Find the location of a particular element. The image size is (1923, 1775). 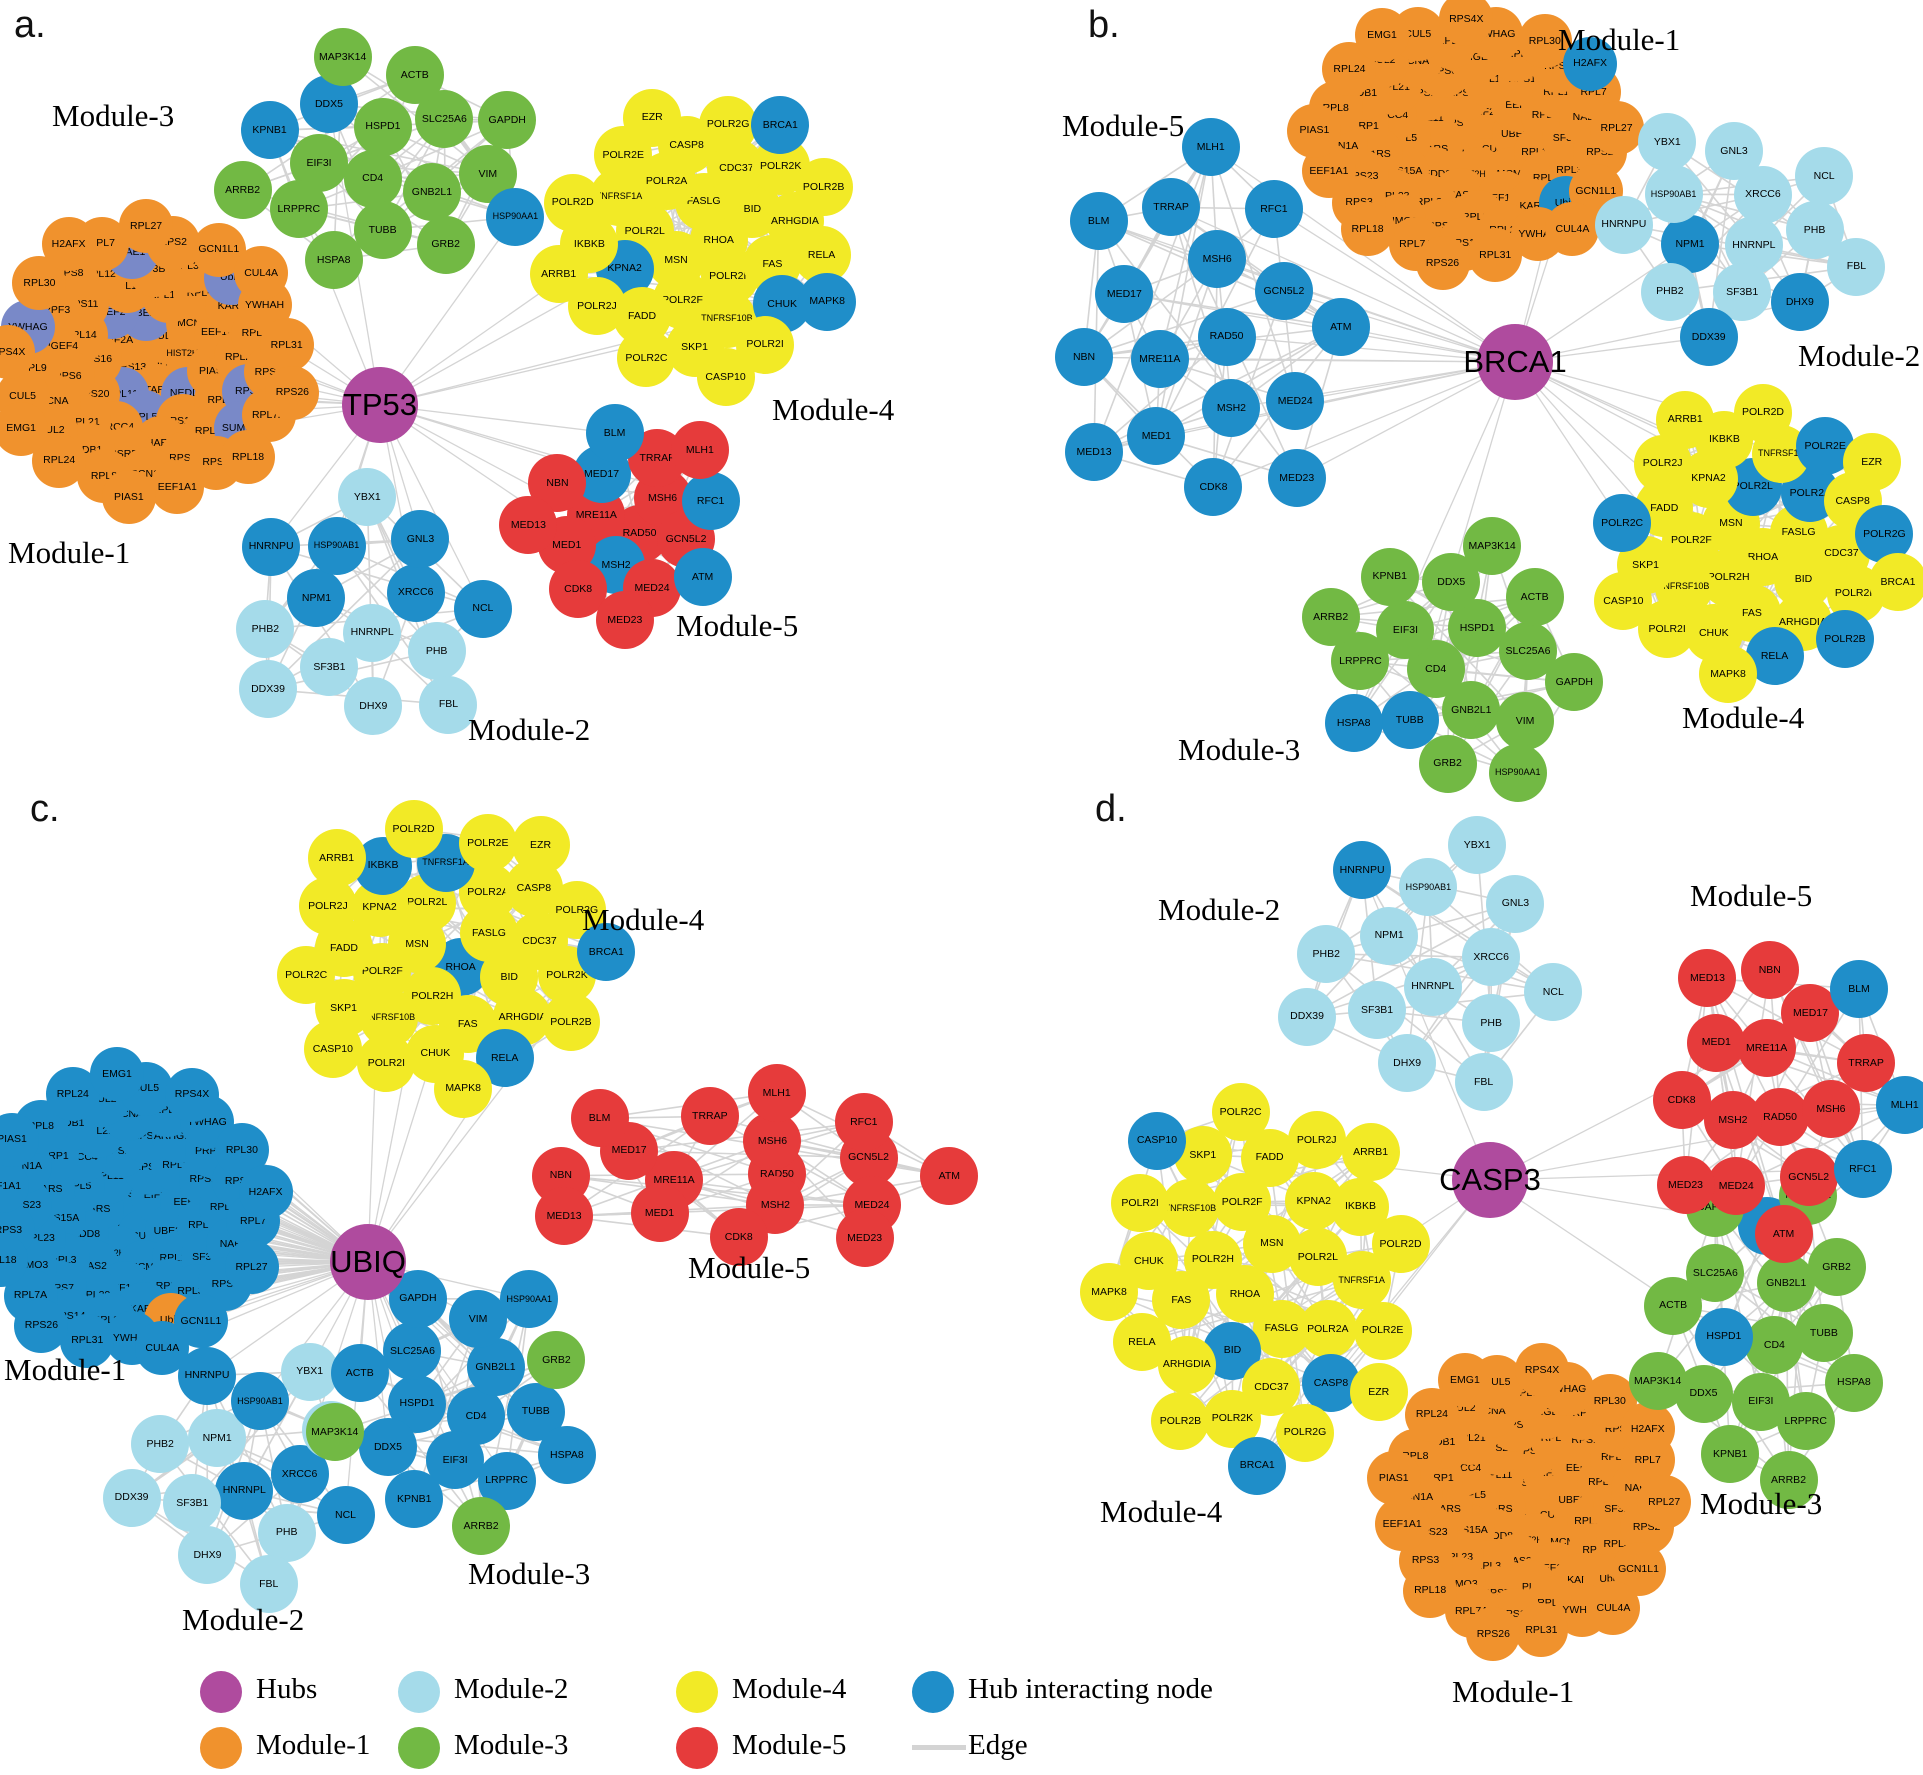

node-vim: VIM is located at coordinates (478, 1319).